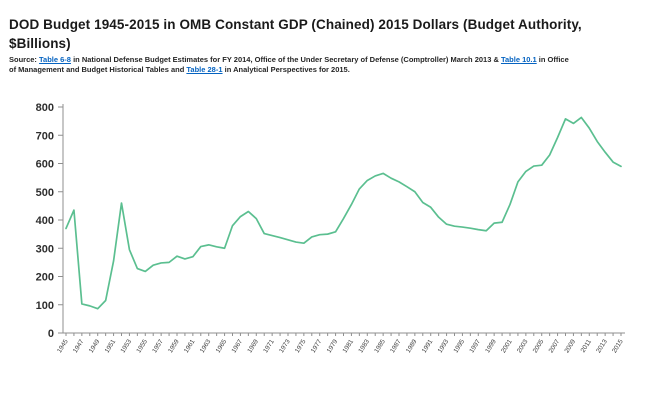 The height and width of the screenshot is (400, 650). What do you see at coordinates (507, 346) in the screenshot?
I see `x-tick-label: 2001` at bounding box center [507, 346].